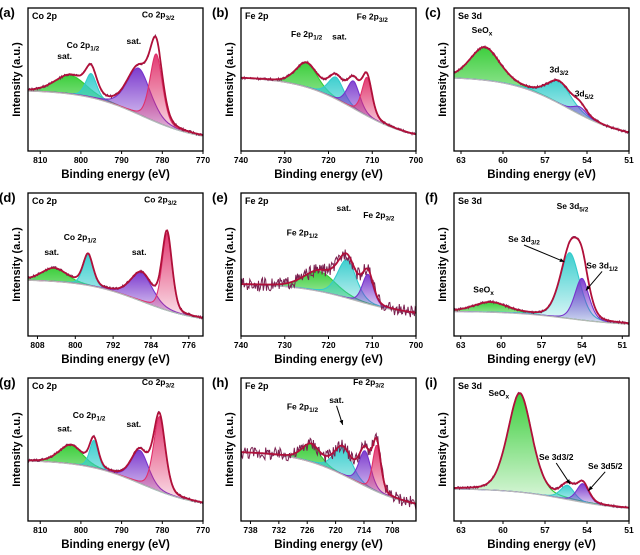 The image size is (640, 555). Describe the element at coordinates (250, 530) in the screenshot. I see `x-tick-label: 738` at that location.